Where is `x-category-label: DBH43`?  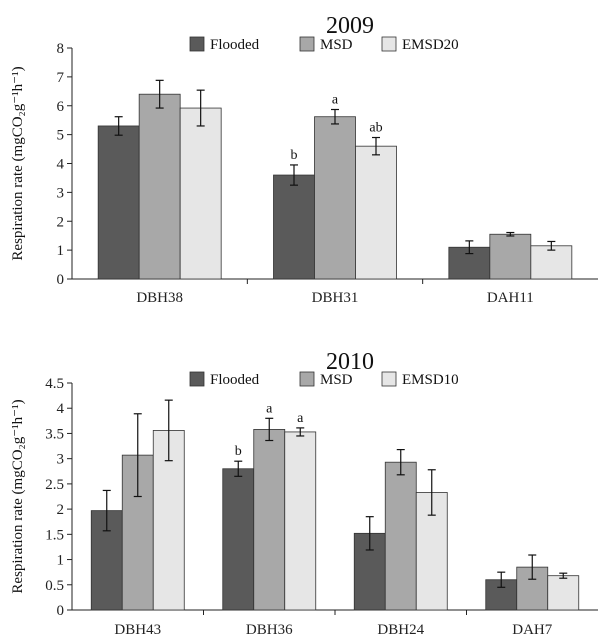
x-category-label: DBH43 is located at coordinates (137, 630).